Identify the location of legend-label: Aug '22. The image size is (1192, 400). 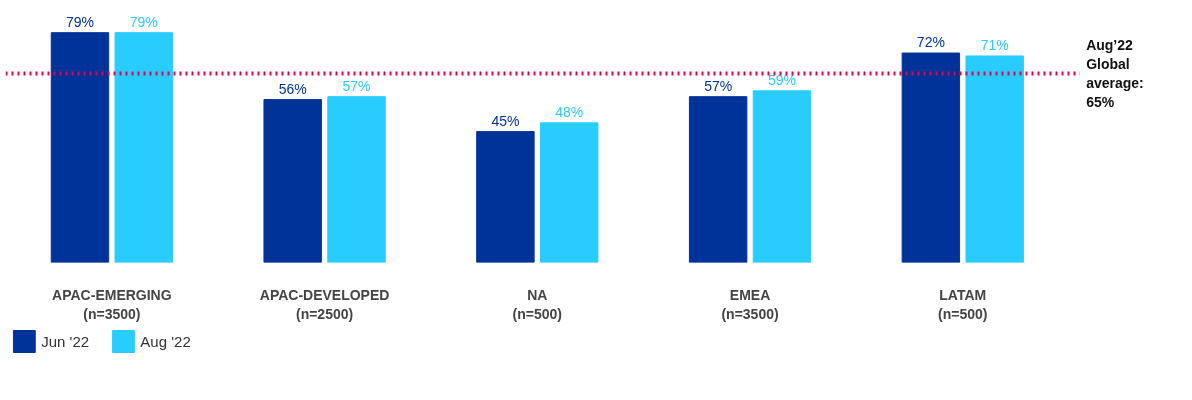
(165, 341).